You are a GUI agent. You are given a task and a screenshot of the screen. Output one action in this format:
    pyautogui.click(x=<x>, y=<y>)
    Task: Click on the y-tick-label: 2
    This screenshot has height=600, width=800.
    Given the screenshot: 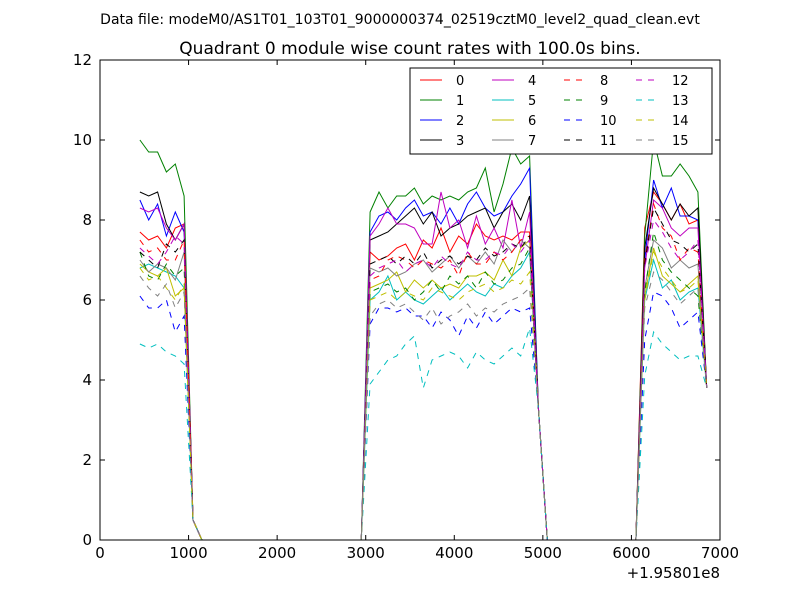 What is the action you would take?
    pyautogui.click(x=87, y=460)
    